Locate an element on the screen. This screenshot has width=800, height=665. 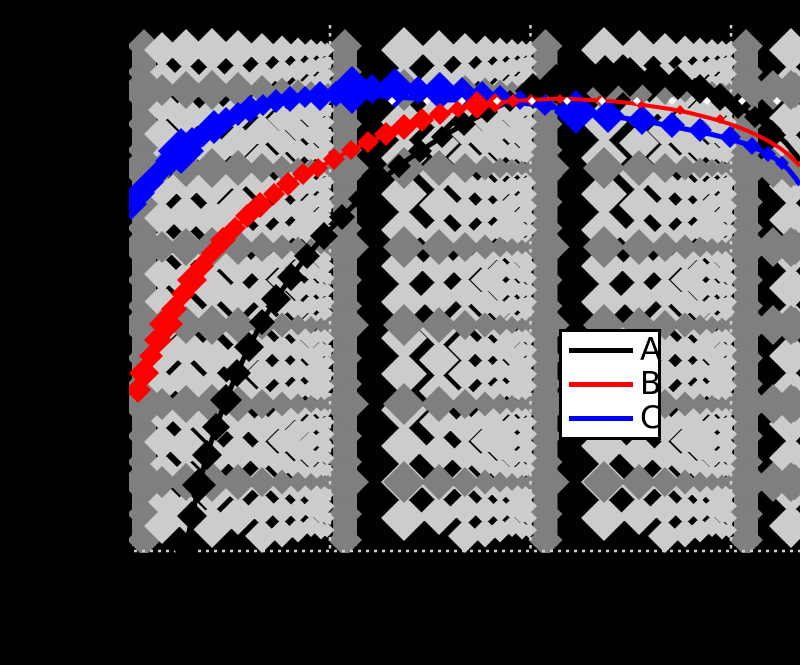
legend-line-c-icon is located at coordinates (601, 418).